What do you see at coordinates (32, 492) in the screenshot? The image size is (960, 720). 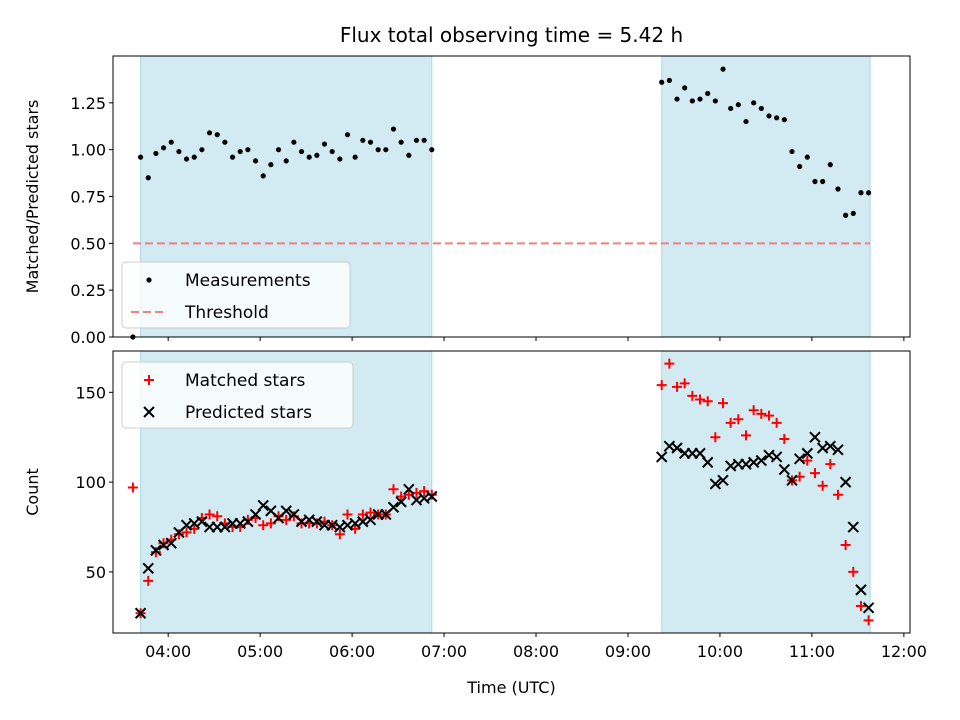 I see `y-axis-label: Count` at bounding box center [32, 492].